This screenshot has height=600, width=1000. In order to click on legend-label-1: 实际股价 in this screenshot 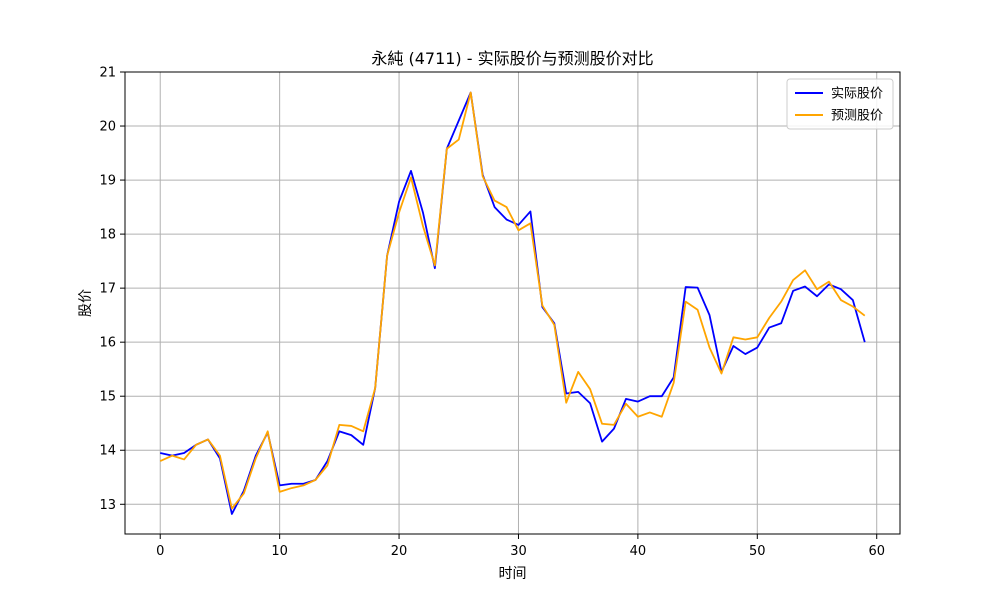, I will do `click(857, 94)`.